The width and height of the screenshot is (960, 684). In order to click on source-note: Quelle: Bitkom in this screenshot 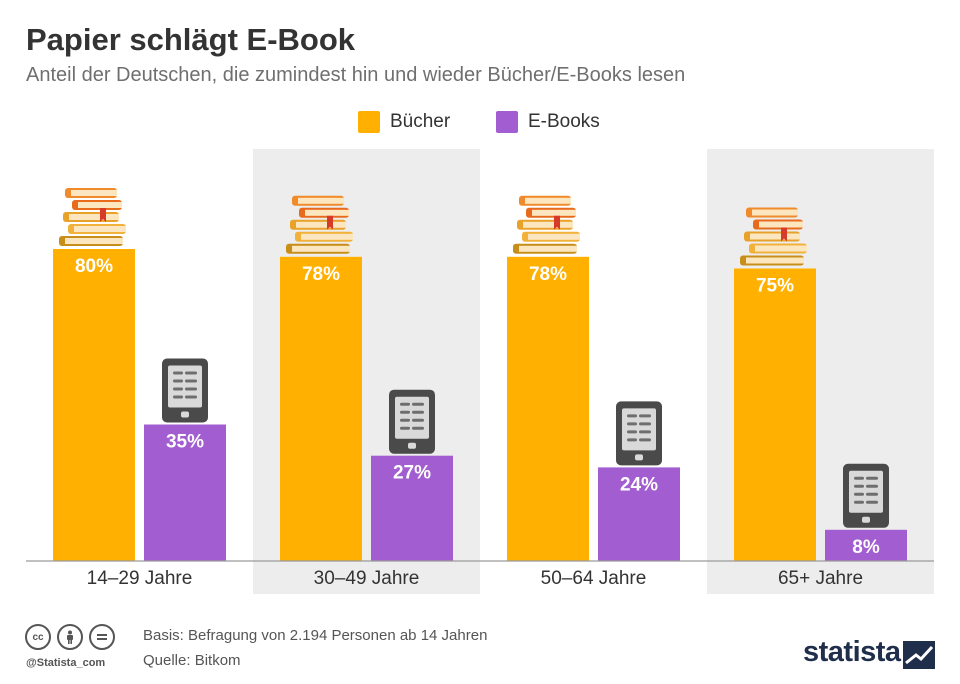, I will do `click(192, 660)`.